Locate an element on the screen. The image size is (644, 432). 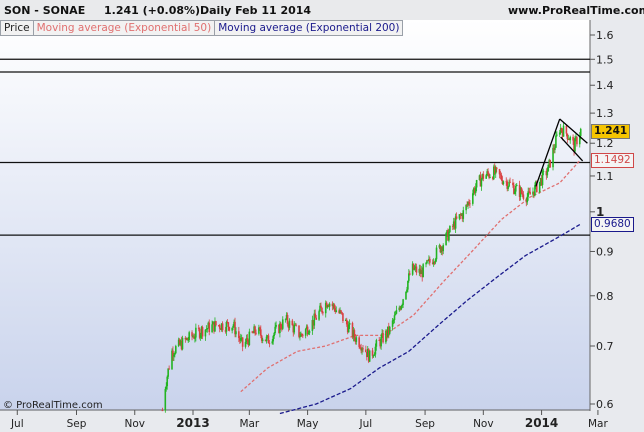
interval-date-label: Daily Feb 11 2014 is located at coordinates (256, 10).